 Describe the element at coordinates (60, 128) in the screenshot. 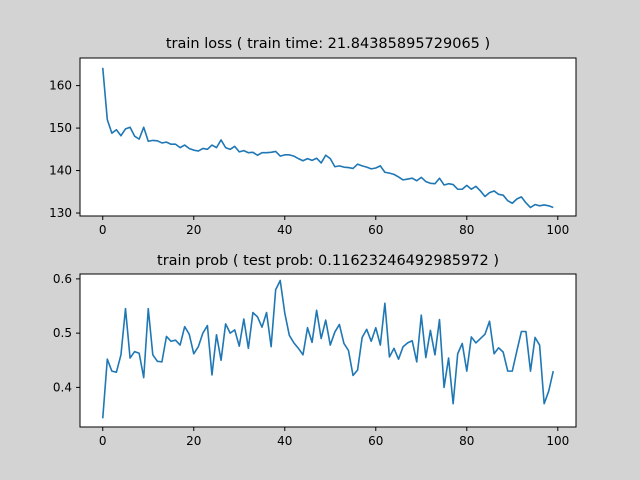

I see `loss-y-tick-label: 150` at that location.